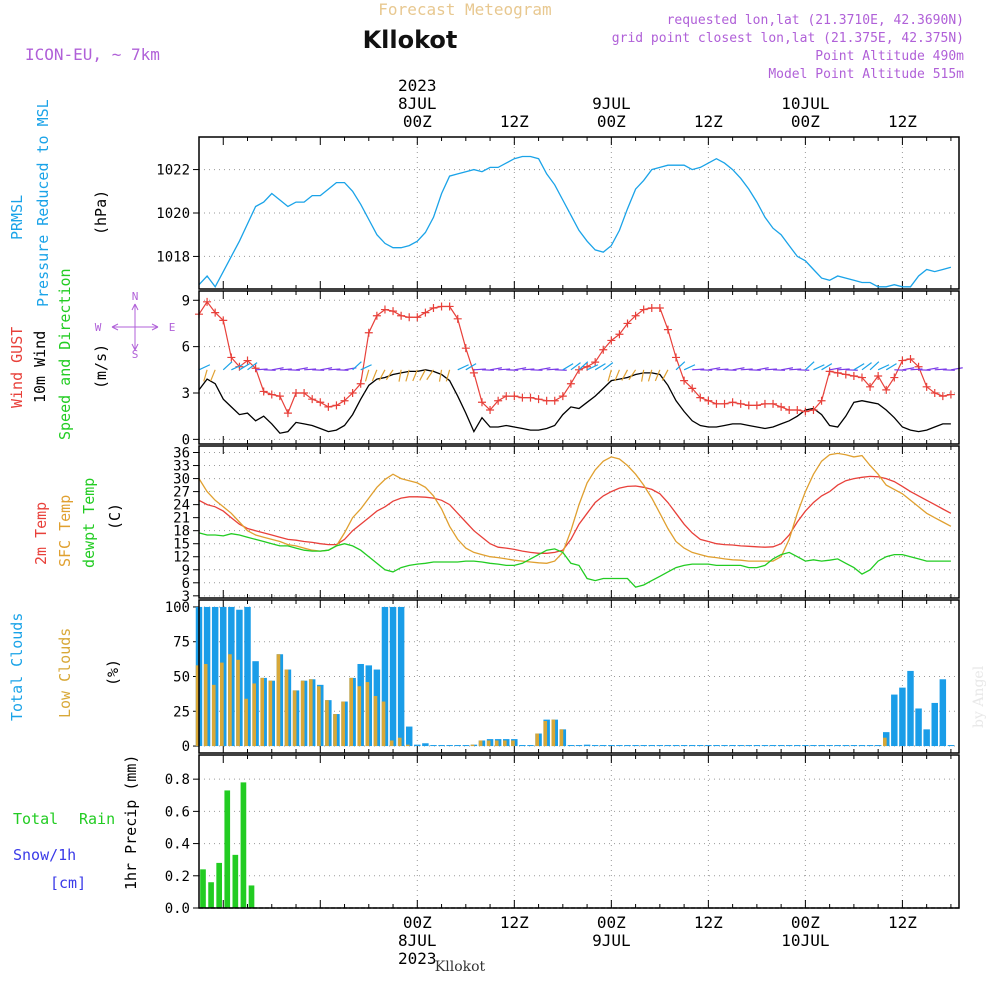 This screenshot has height=1000, width=1000. What do you see at coordinates (65, 531) in the screenshot?
I see `temp-sfc-label: SFC Temp` at bounding box center [65, 531].